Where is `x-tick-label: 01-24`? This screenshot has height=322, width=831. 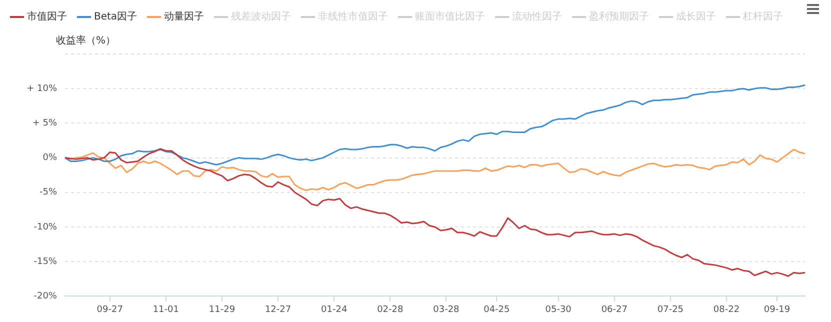 x-tick-label: 01-24 is located at coordinates (334, 309).